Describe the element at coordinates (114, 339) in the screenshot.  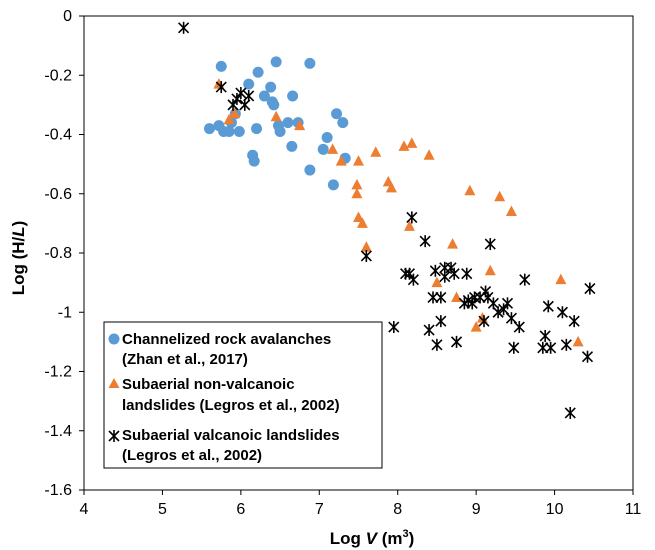
I see `legend-marker-circle` at that location.